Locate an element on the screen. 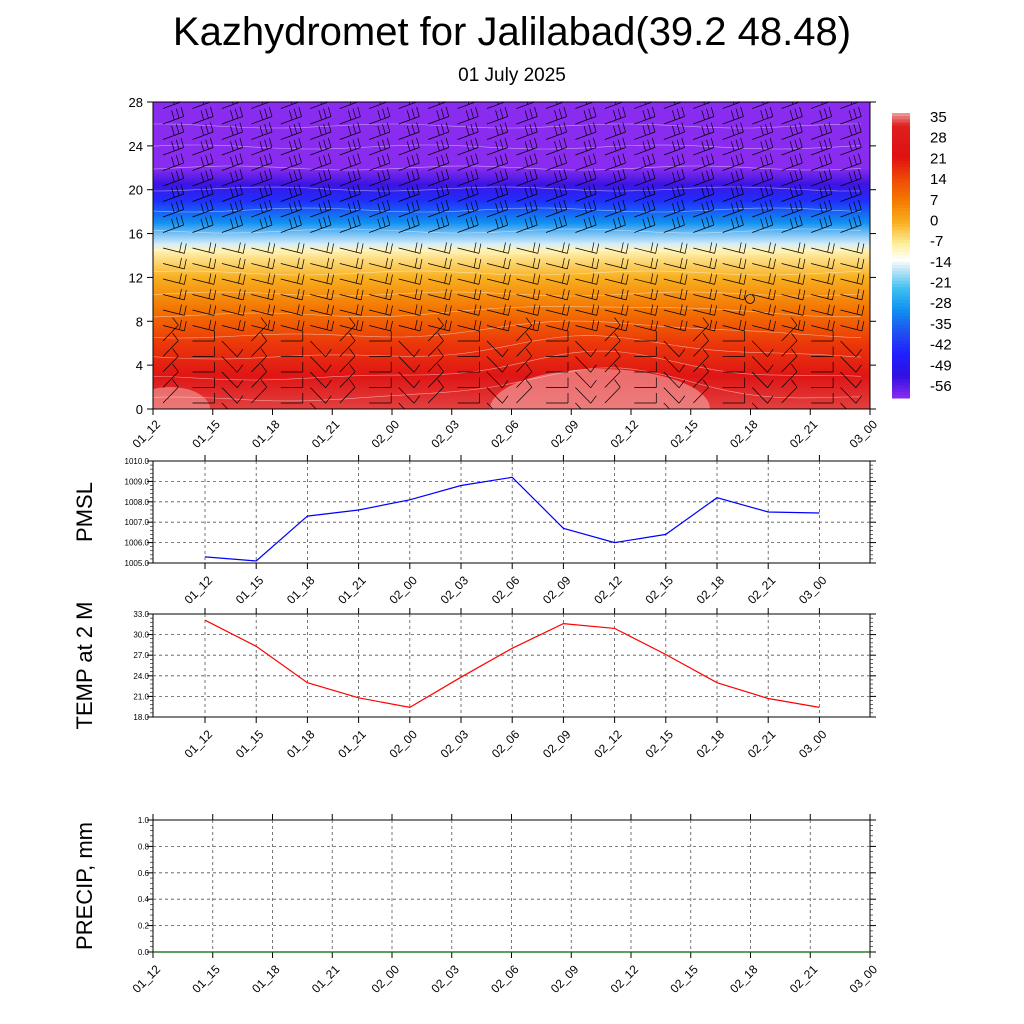  x-tick-label: 02_18 is located at coordinates (711, 744).